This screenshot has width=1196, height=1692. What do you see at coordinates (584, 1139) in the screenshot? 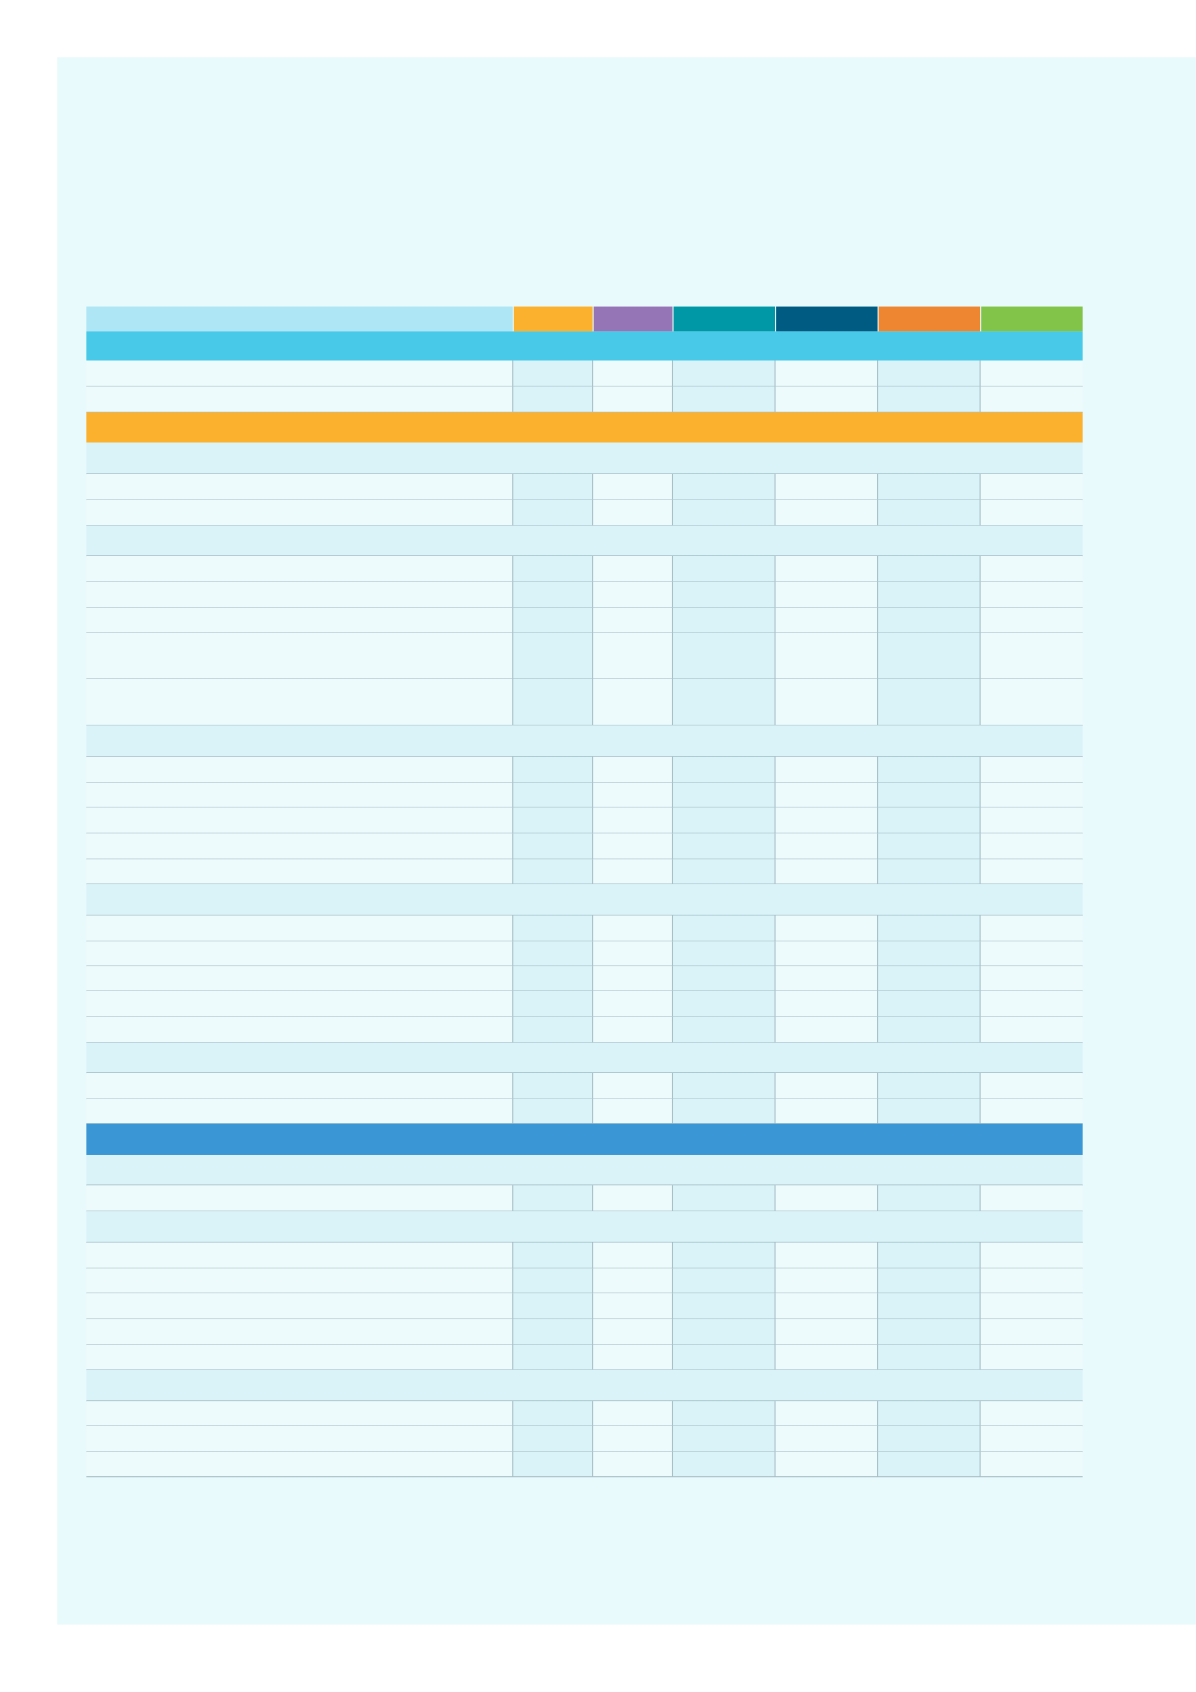
I see `section-bar` at bounding box center [584, 1139].